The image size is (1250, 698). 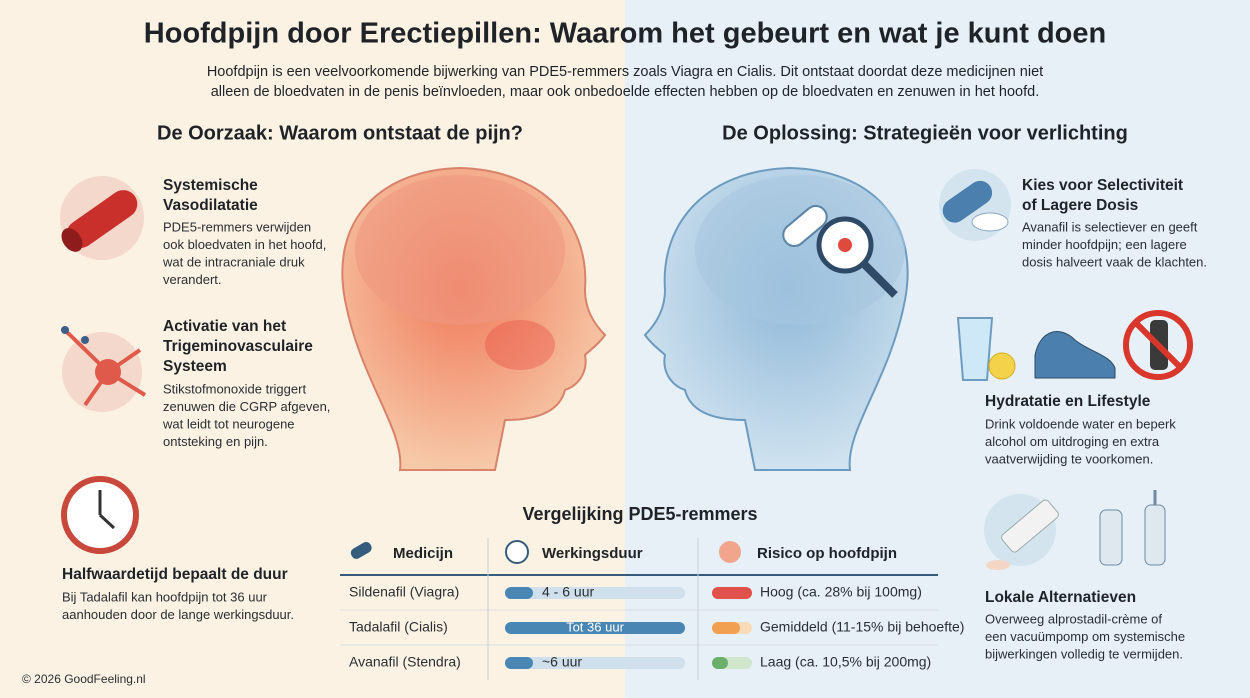 I want to click on pump-icon, so click(x=1132, y=528).